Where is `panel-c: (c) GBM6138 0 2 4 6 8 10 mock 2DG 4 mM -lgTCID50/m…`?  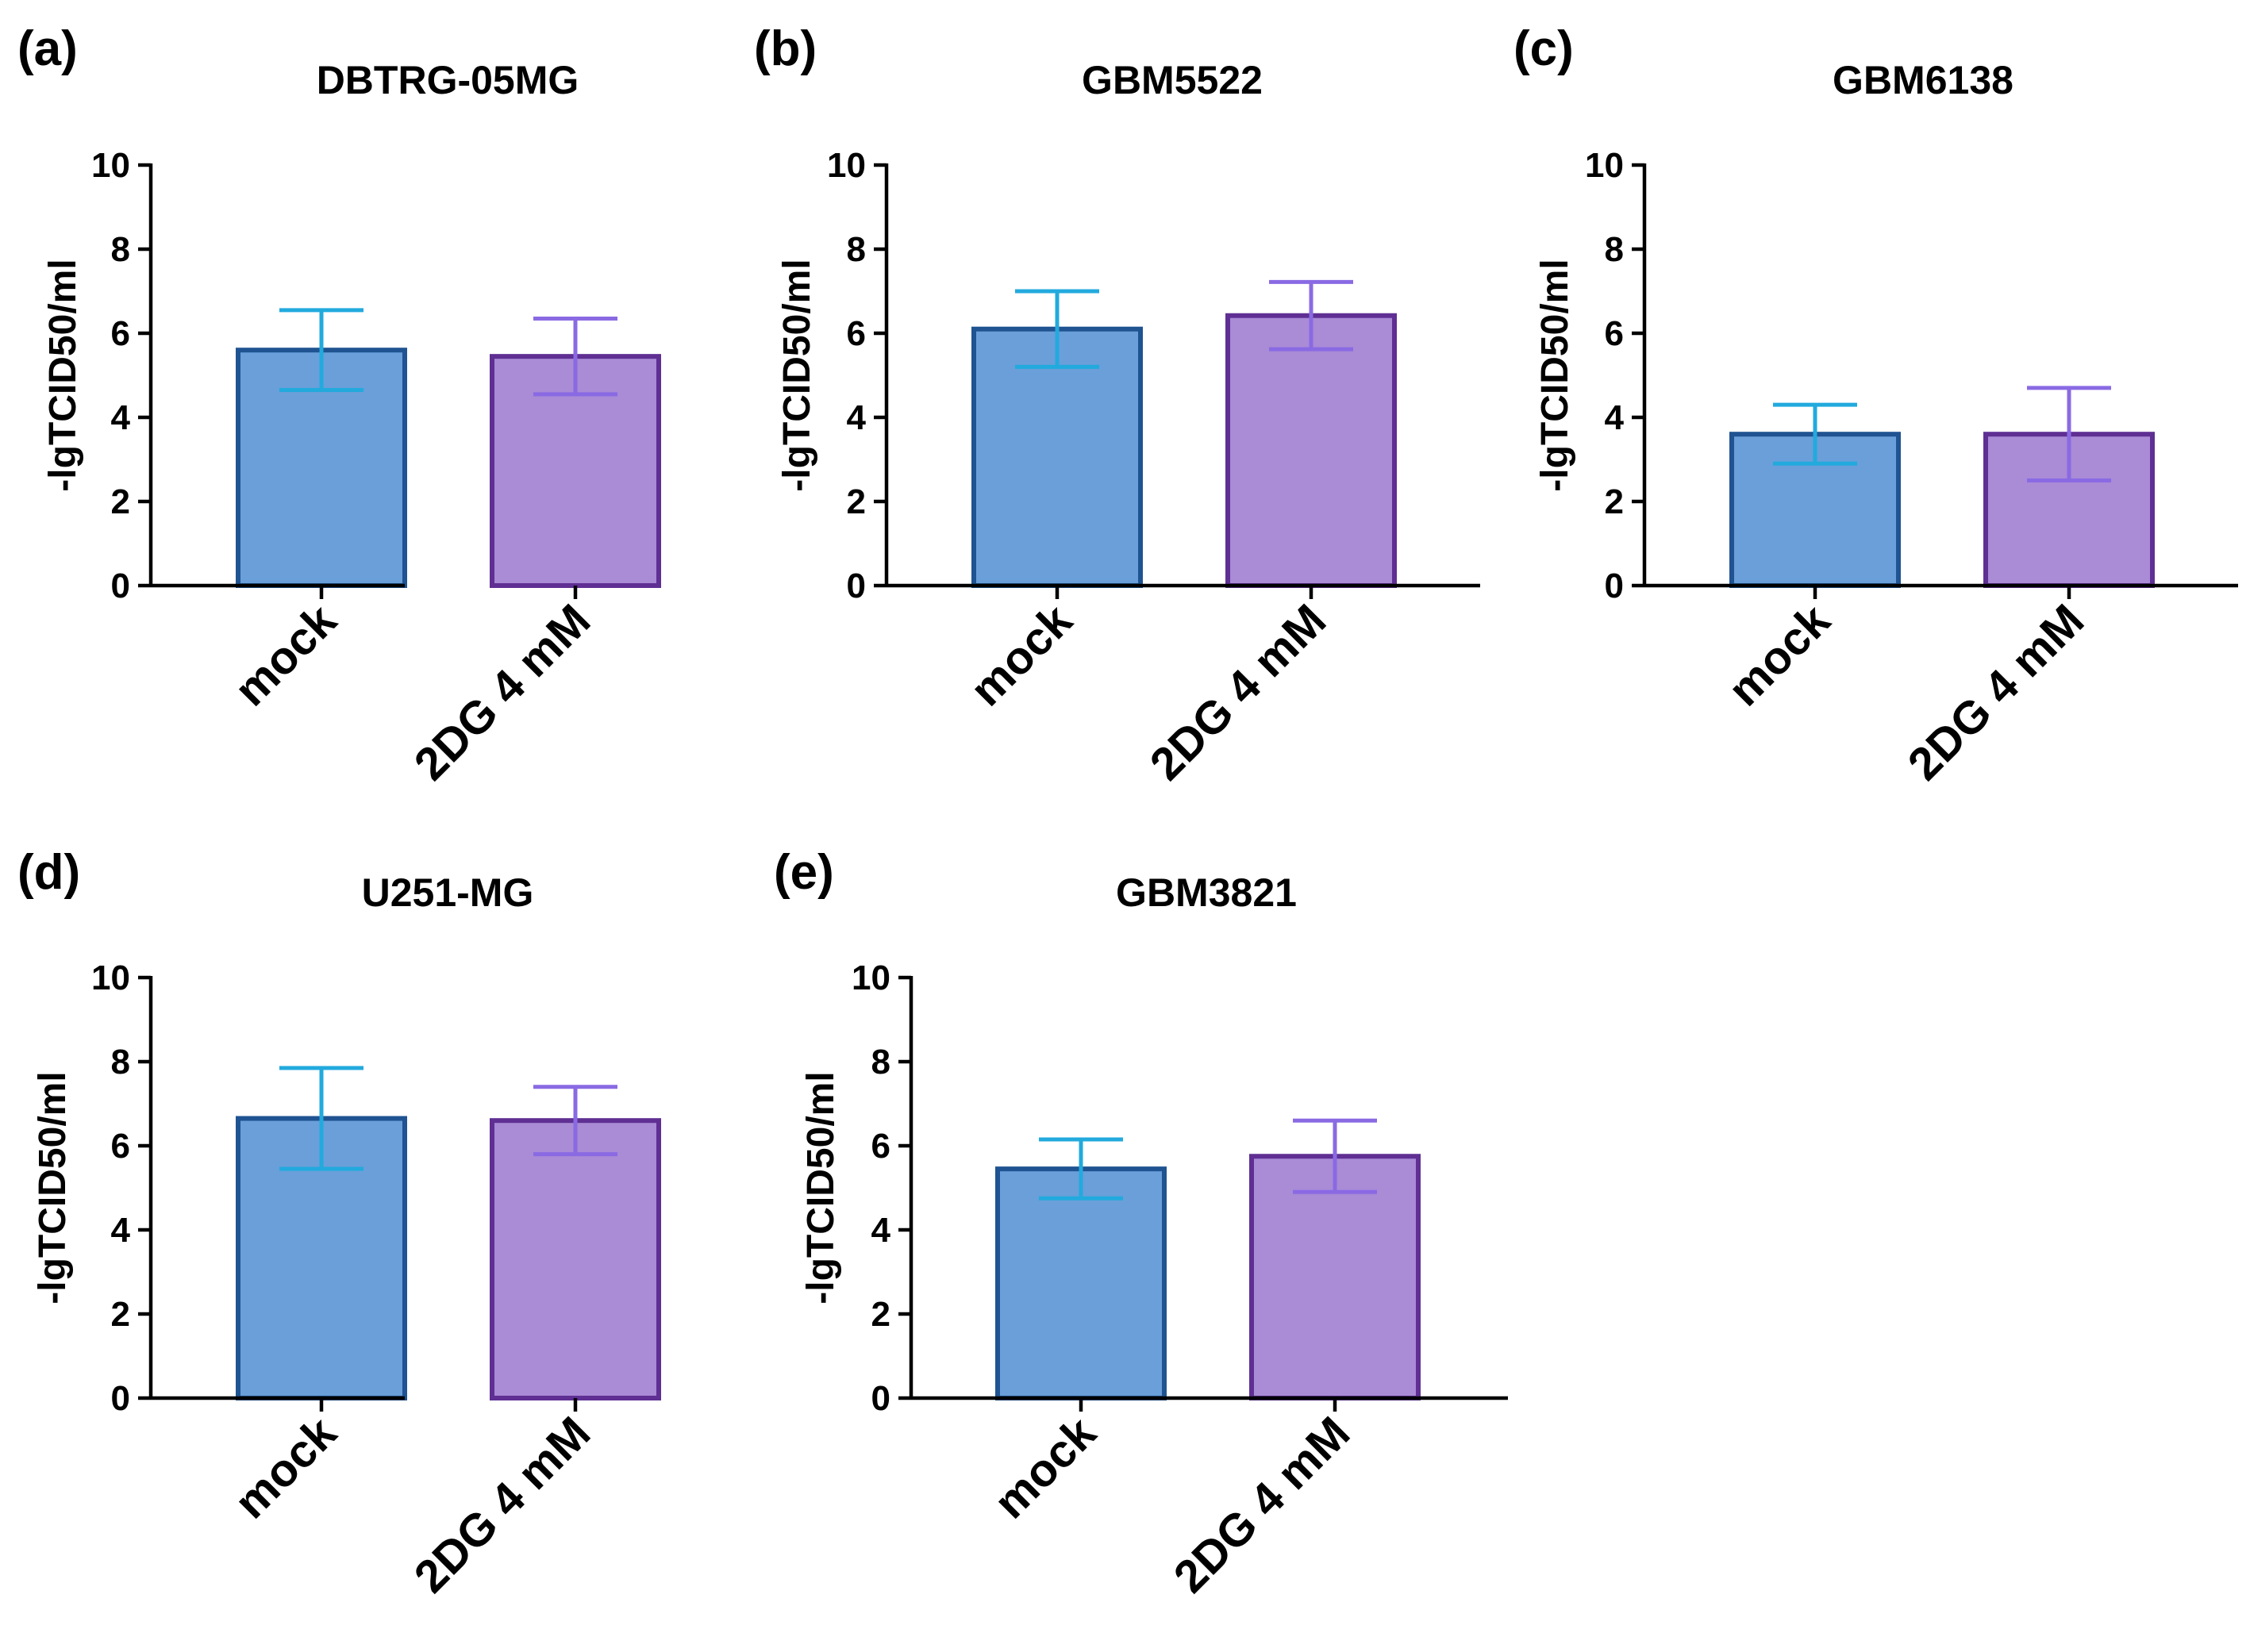
panel-c: (c) GBM6138 0 2 4 6 8 10 mock 2DG 4 mM -lgTCID50/m… is located at coordinates (1875, 405).